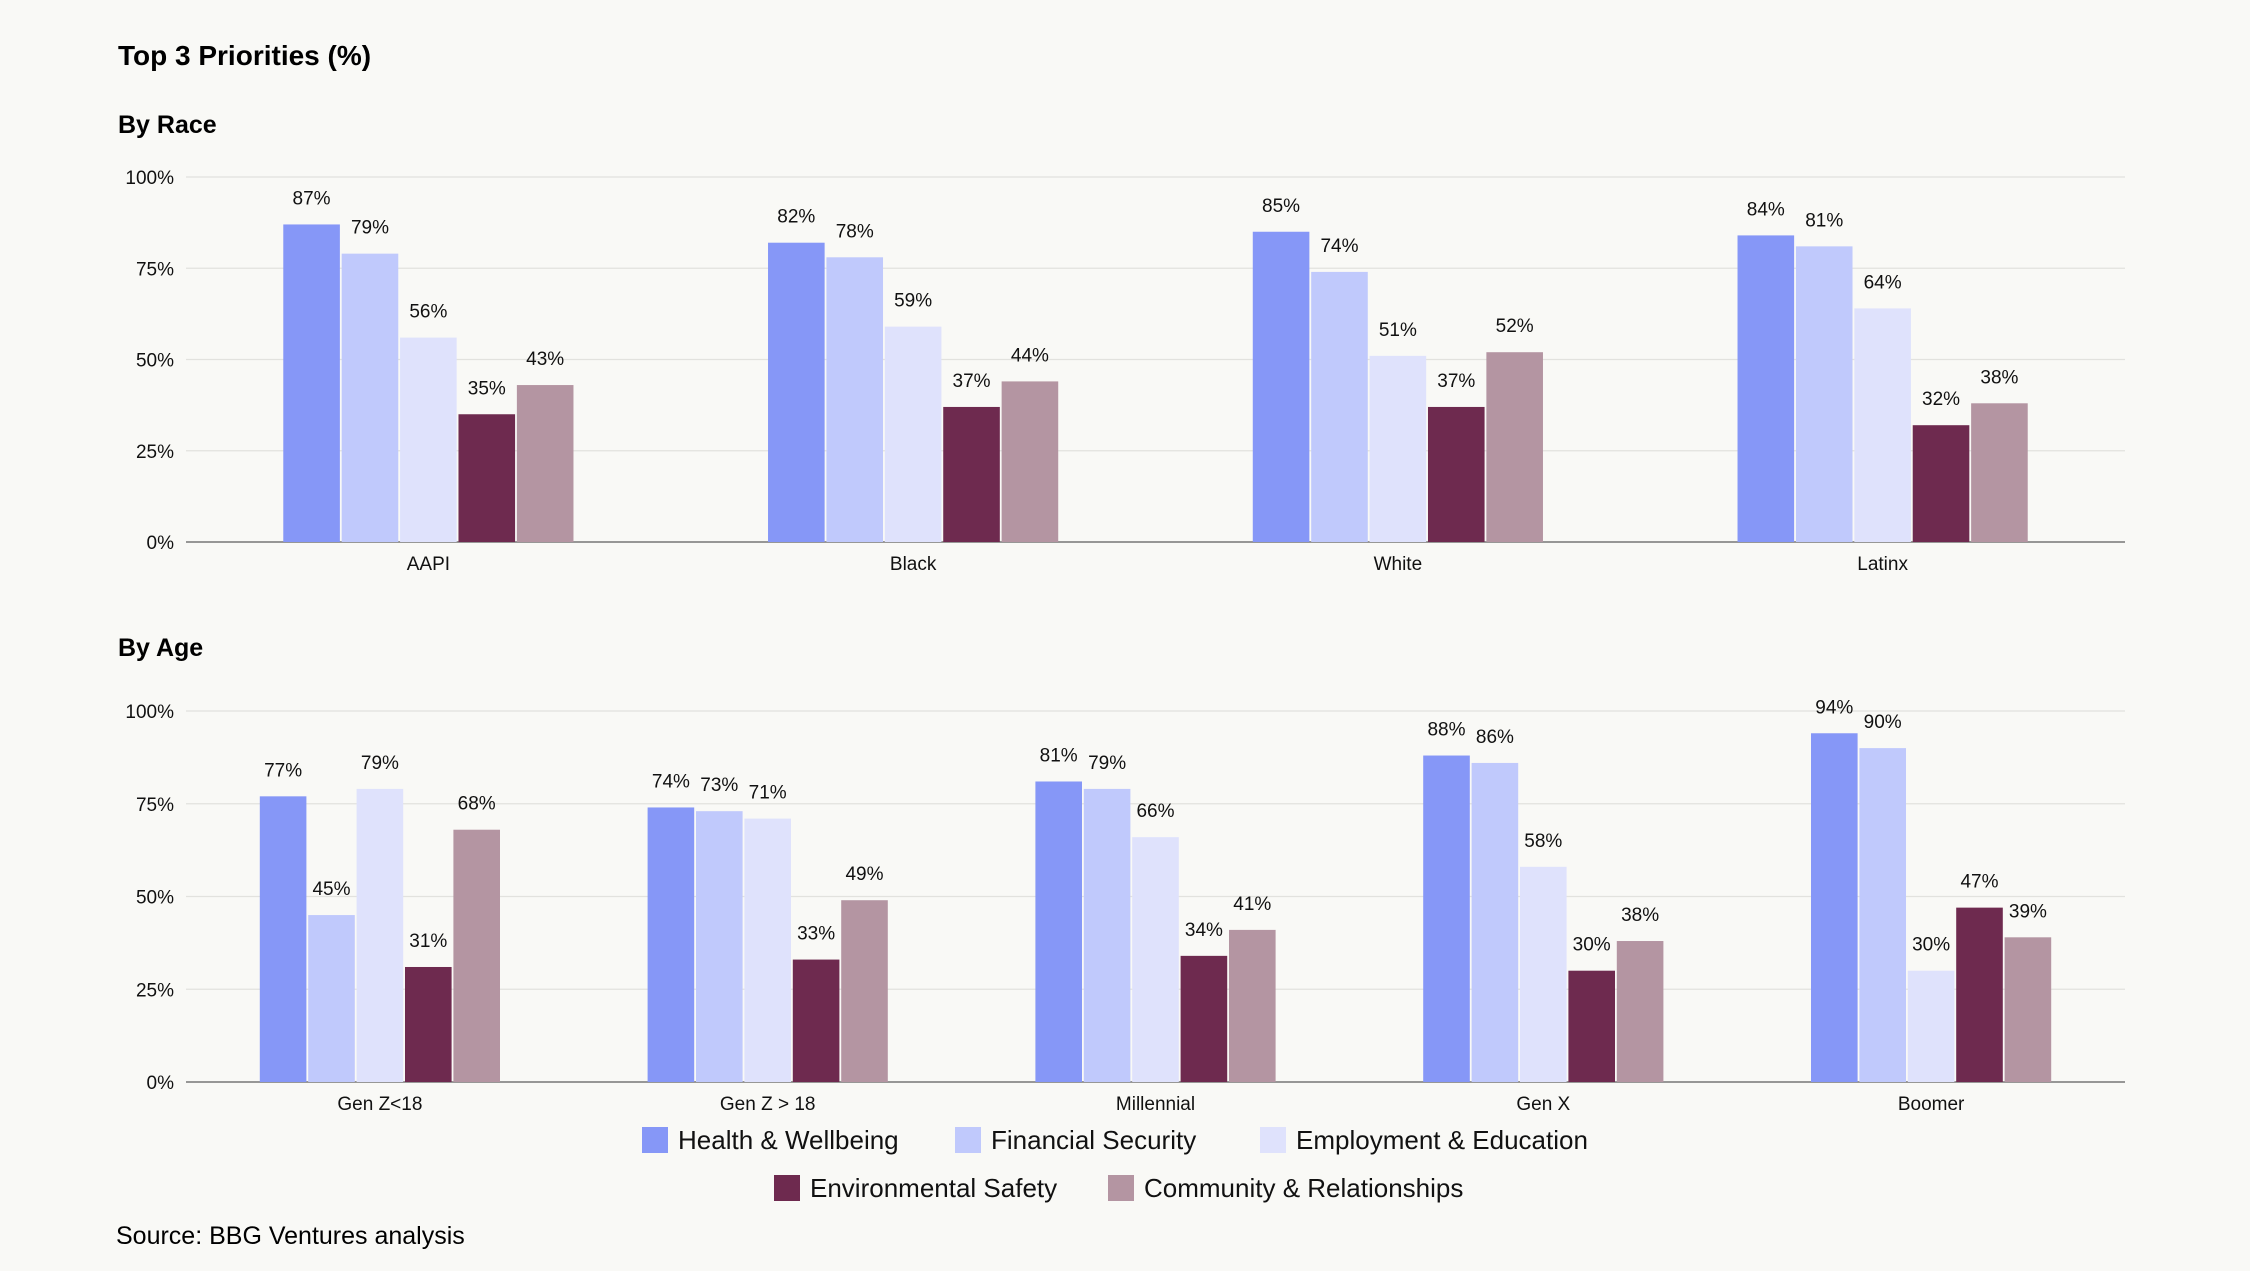  What do you see at coordinates (913, 301) in the screenshot?
I see `data-label: 59%` at bounding box center [913, 301].